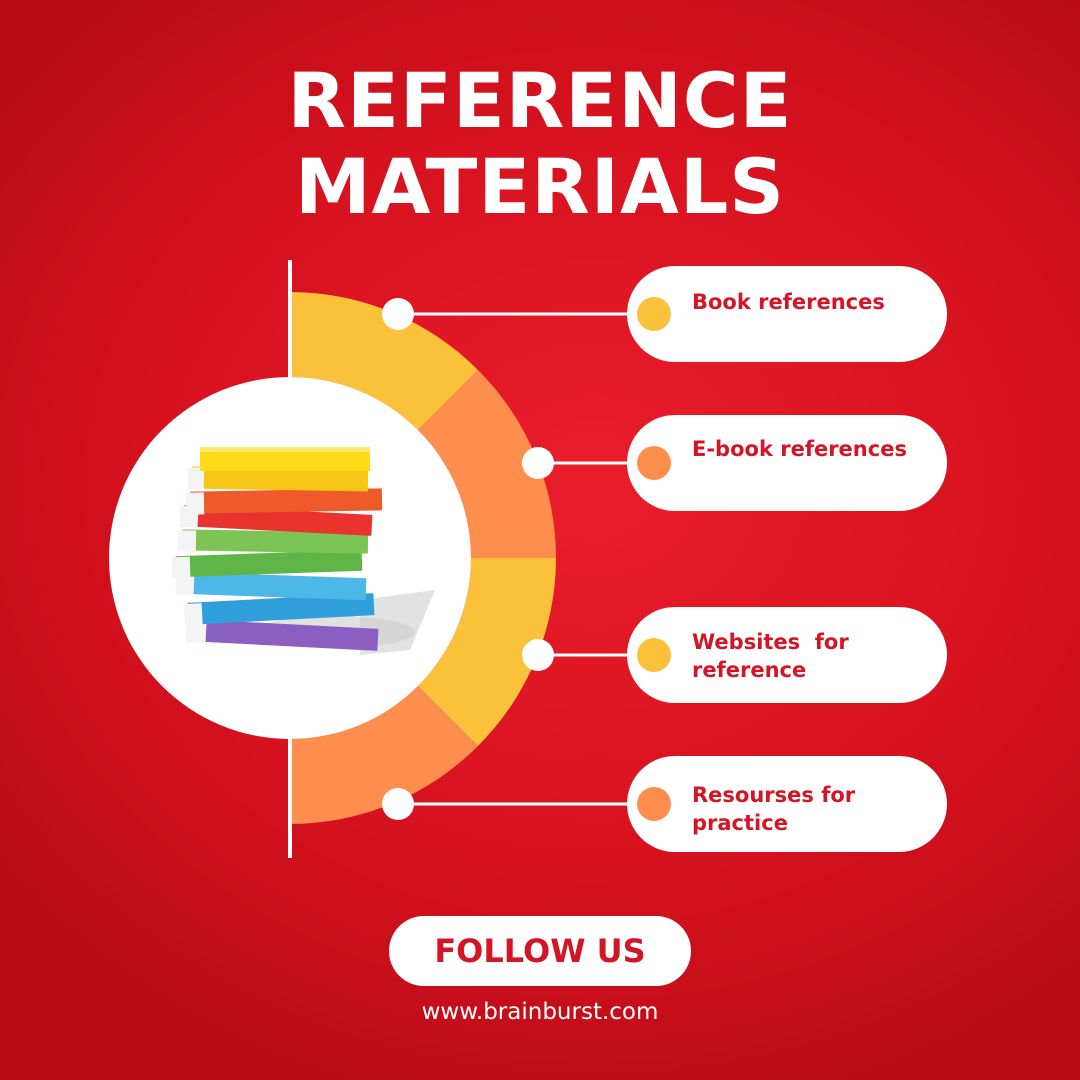 The height and width of the screenshot is (1080, 1080). I want to click on list-item-book-references: Book references, so click(787, 314).